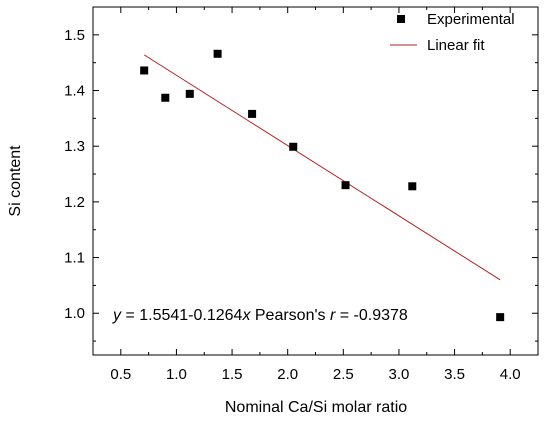  I want to click on x-tick-label: 2.5, so click(343, 374).